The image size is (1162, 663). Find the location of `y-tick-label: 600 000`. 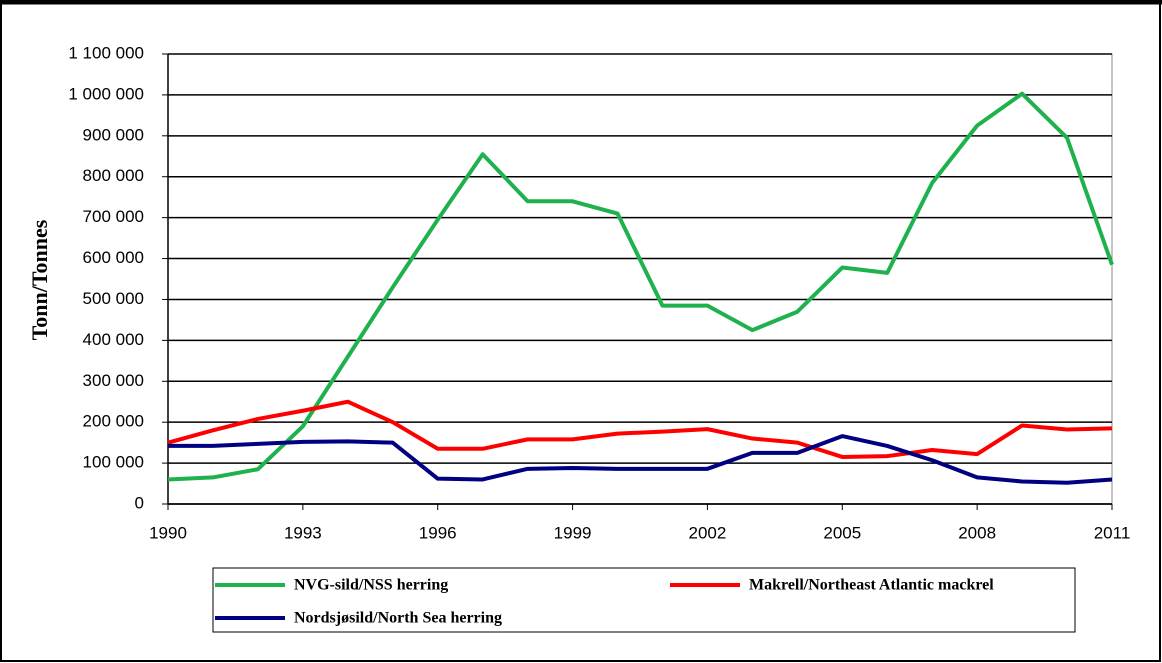

y-tick-label: 600 000 is located at coordinates (113, 257).